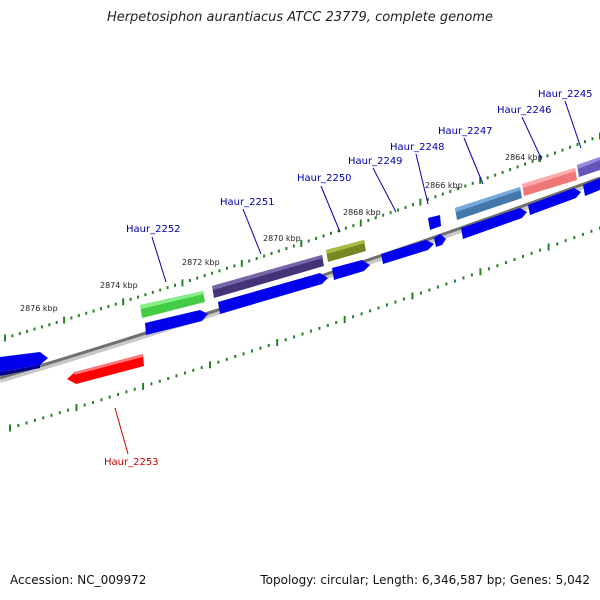 The width and height of the screenshot is (600, 600). Describe the element at coordinates (417, 147) in the screenshot. I see `gene-label: Haur_2248` at that location.